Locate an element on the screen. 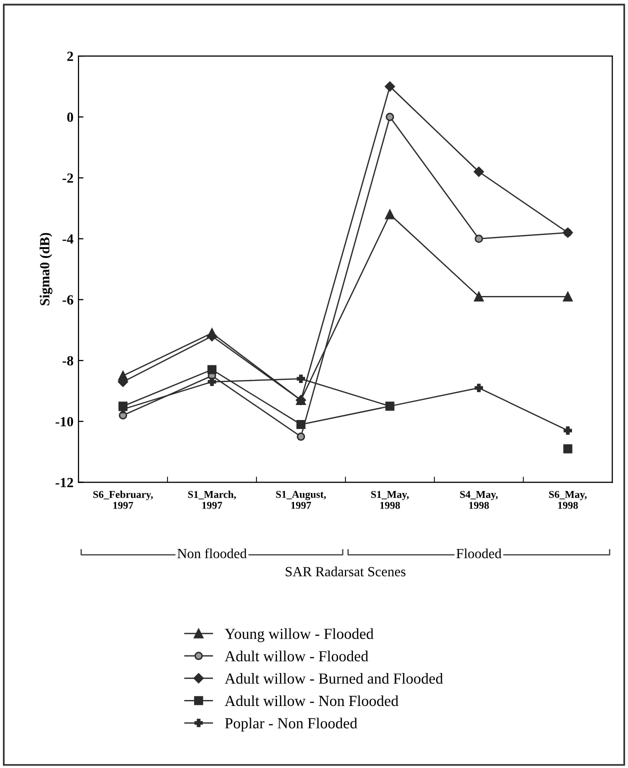 The image size is (628, 768). x-tick-label: S4_May, 1998 is located at coordinates (479, 499).